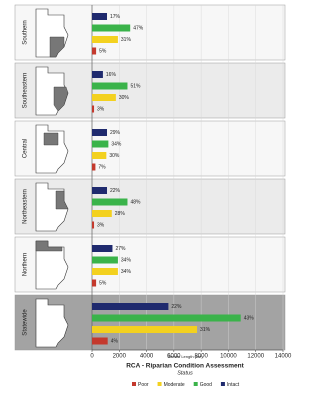  Describe the element at coordinates (115, 133) in the screenshot. I see `bar-label: 29%` at that location.